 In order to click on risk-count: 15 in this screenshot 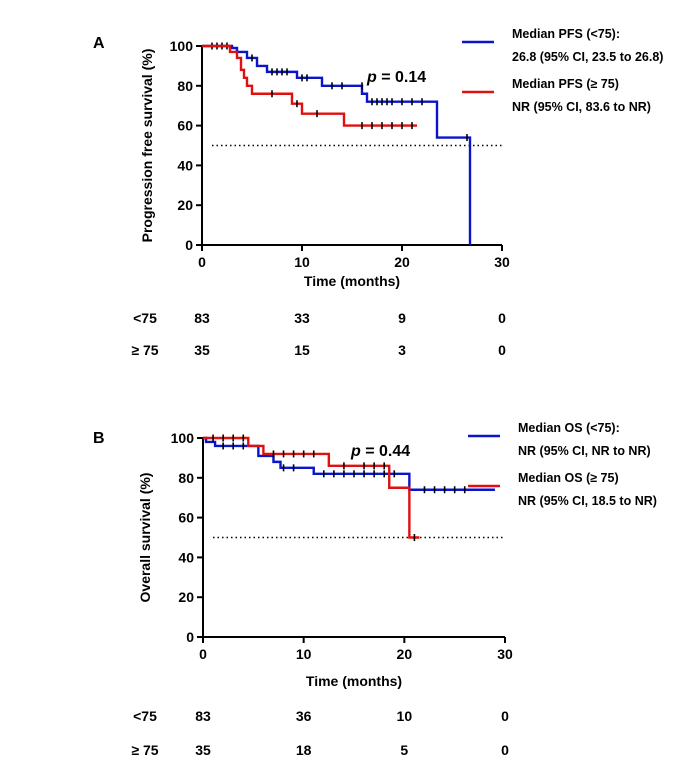, I will do `click(302, 350)`.